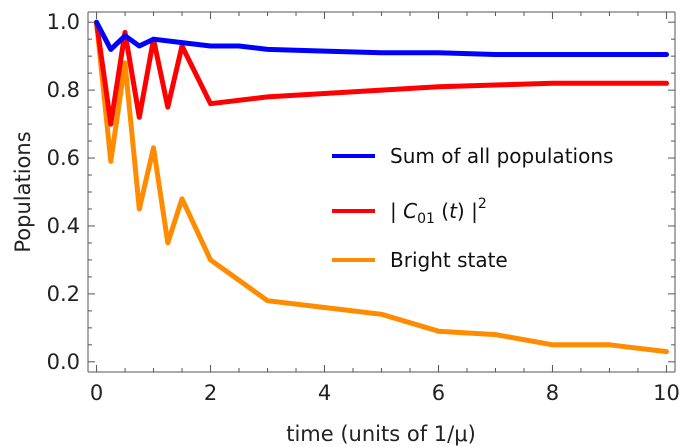  Describe the element at coordinates (63, 158) in the screenshot. I see `y-tick-label: 0.6` at that location.